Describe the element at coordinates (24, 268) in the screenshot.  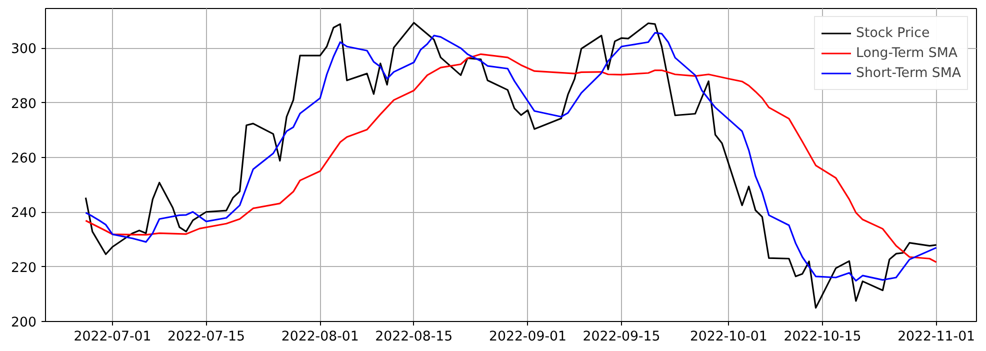
I see `y-tick-label: 220` at that location.